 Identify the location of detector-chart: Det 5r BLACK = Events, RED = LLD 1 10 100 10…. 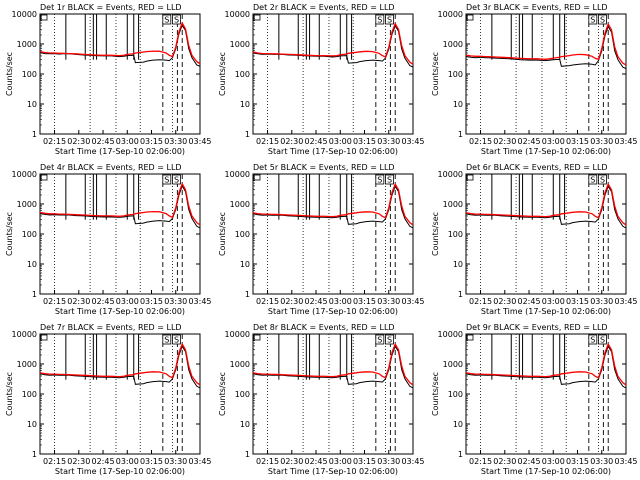
(321, 239).